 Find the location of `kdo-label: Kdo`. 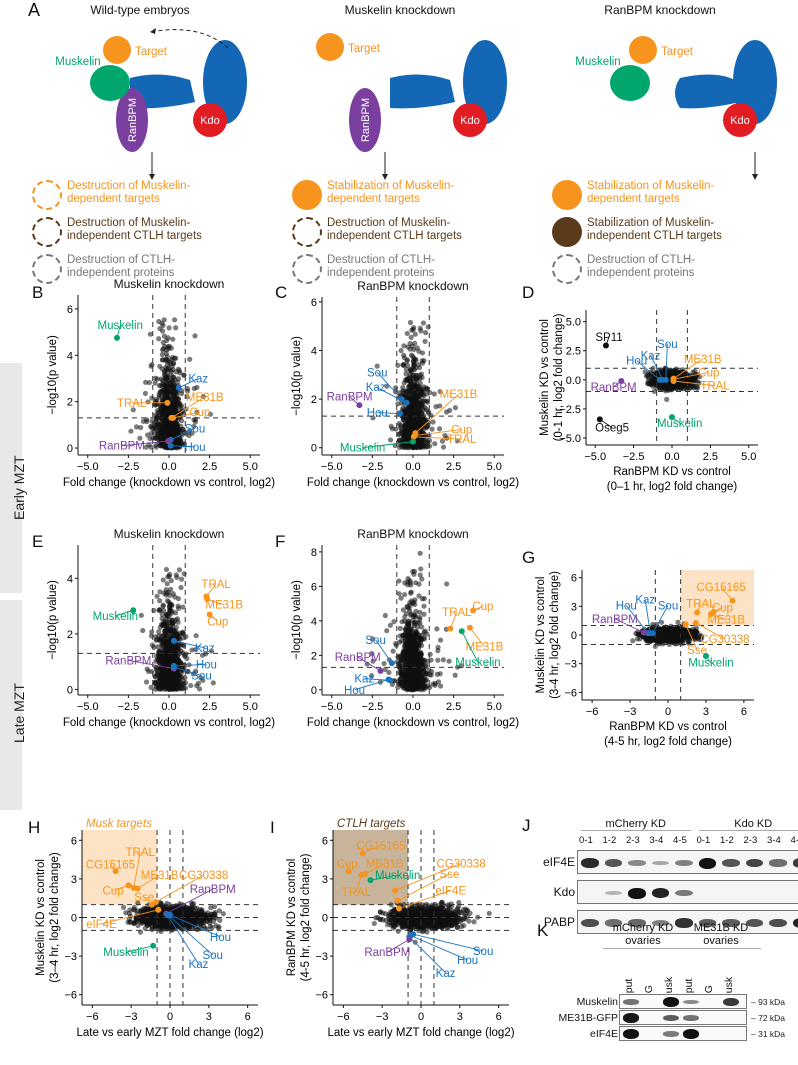

kdo-label: Kdo is located at coordinates (470, 121).